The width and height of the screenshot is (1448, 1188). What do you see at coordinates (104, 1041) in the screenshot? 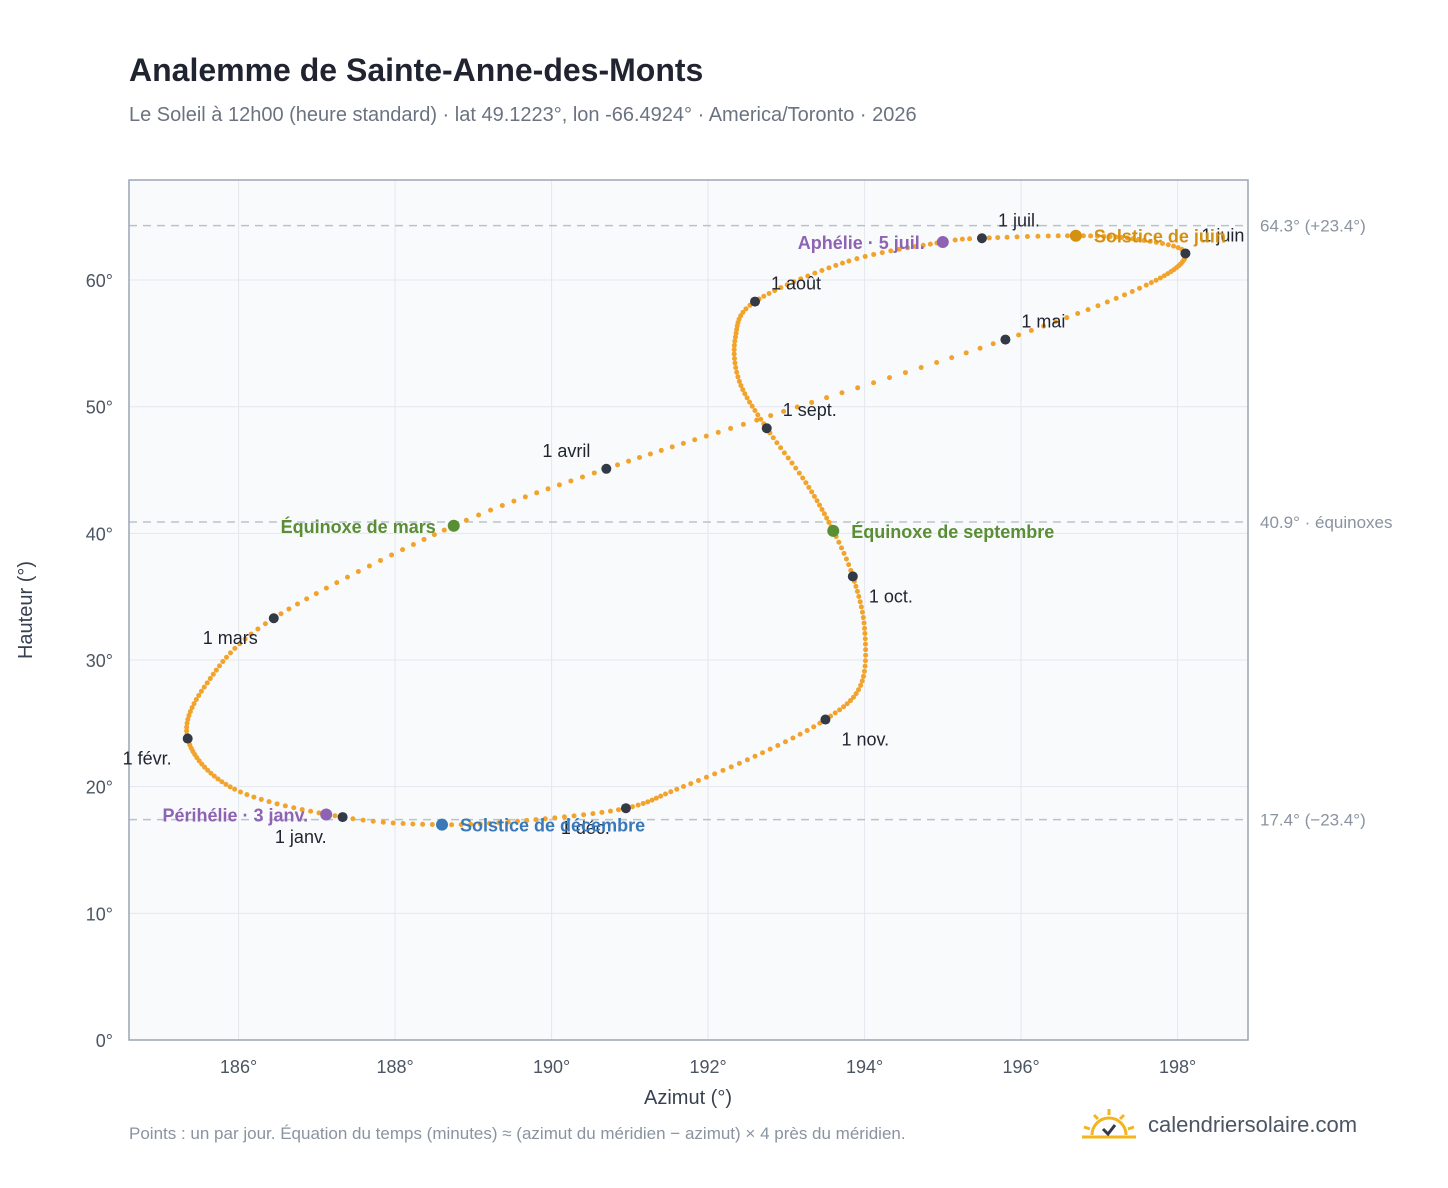
I see `y-tick-label: 0°` at bounding box center [104, 1041].